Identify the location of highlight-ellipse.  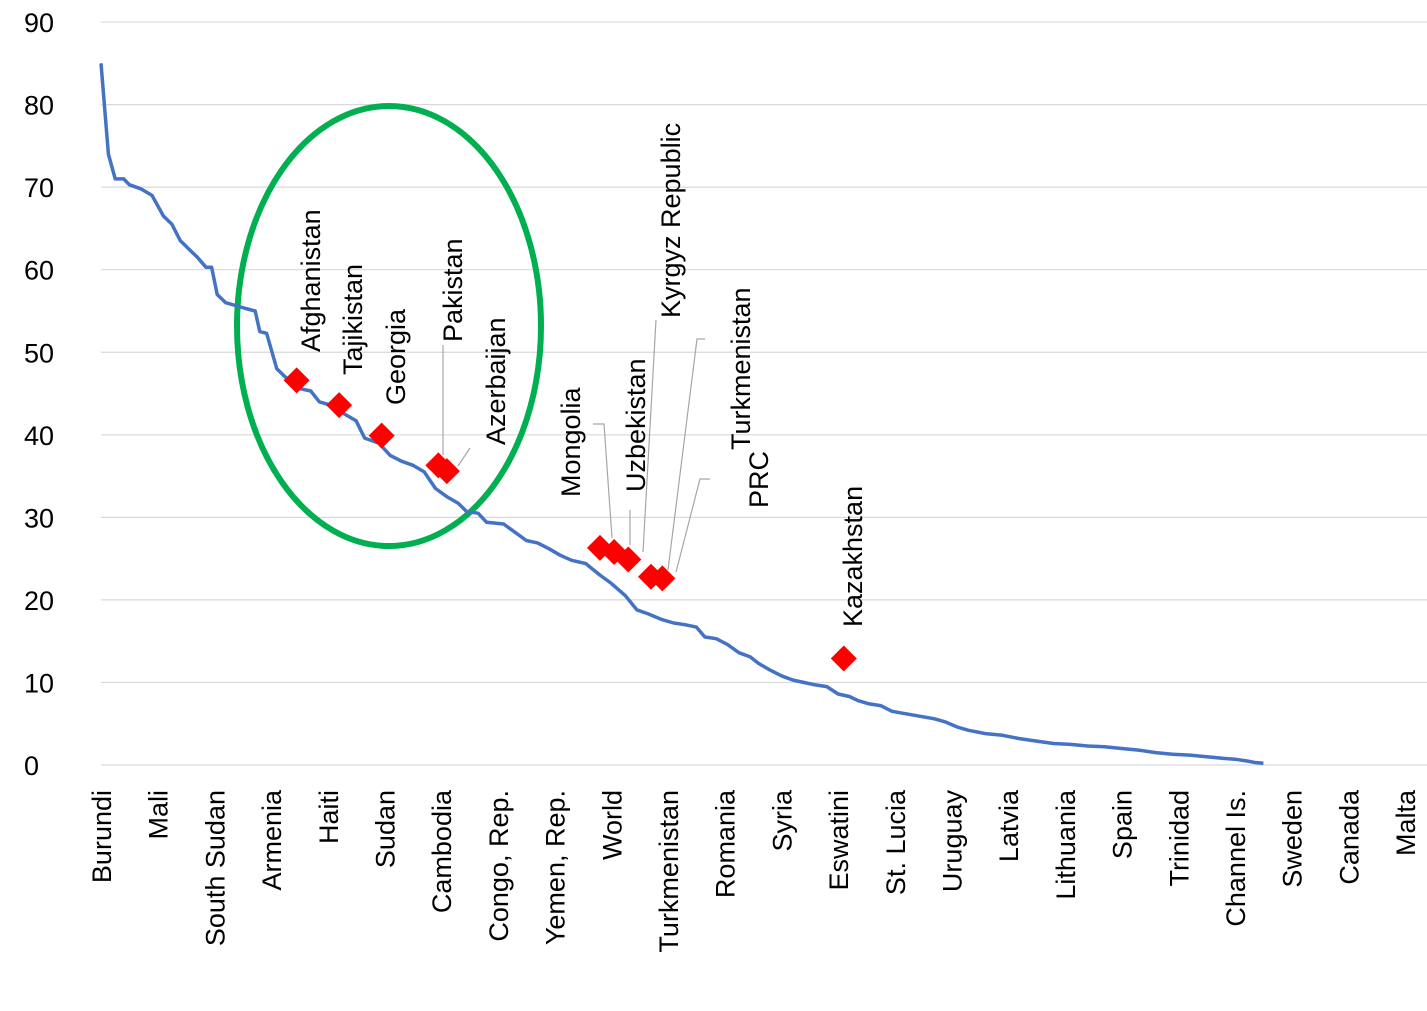
(389, 326).